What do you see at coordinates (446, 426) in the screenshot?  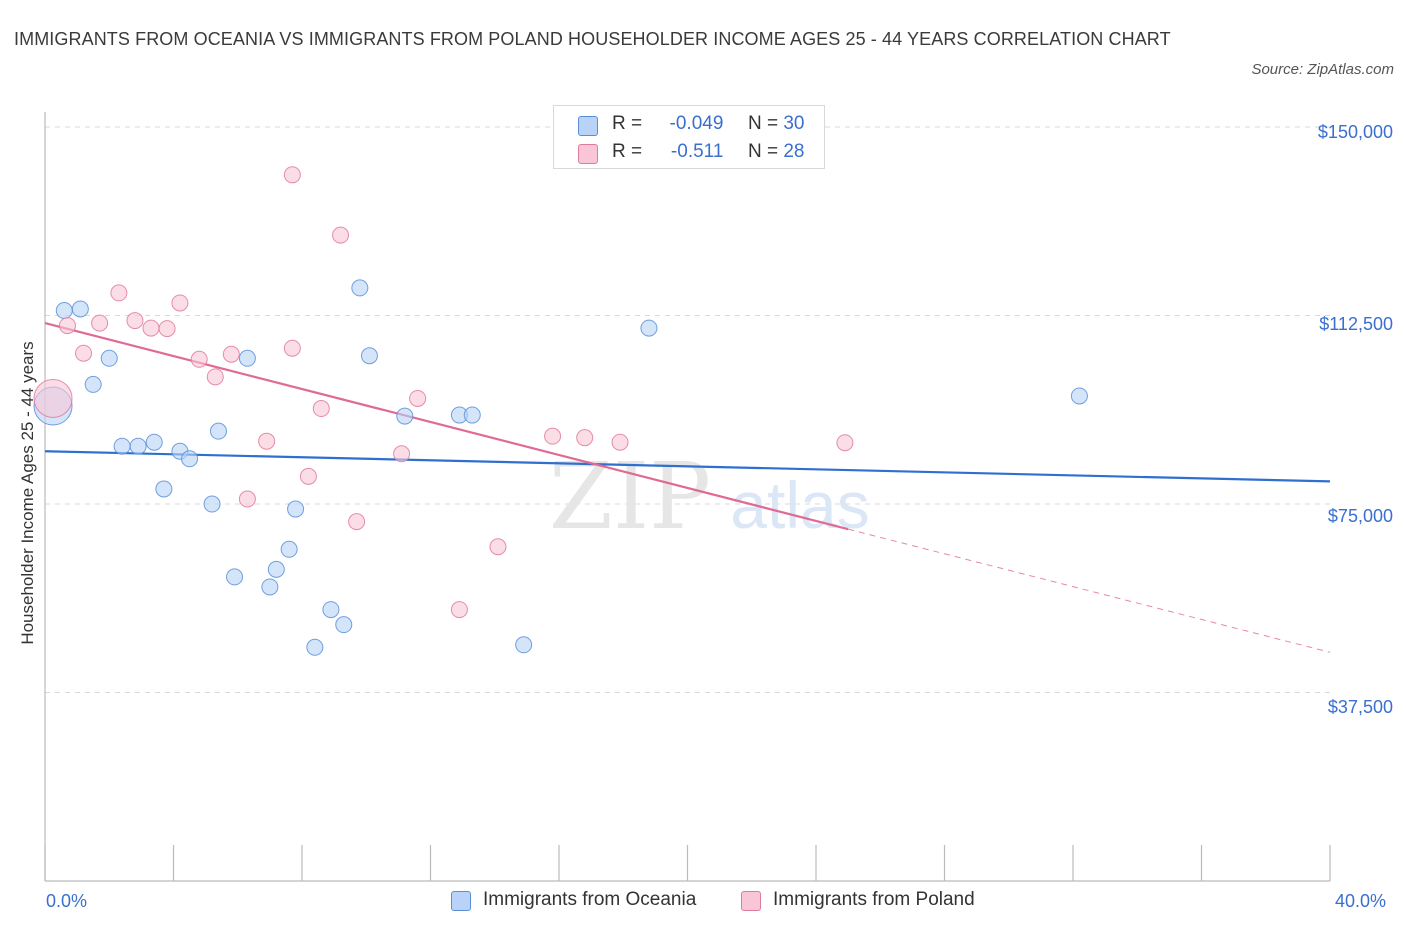 I see `poland-trend-line` at bounding box center [446, 426].